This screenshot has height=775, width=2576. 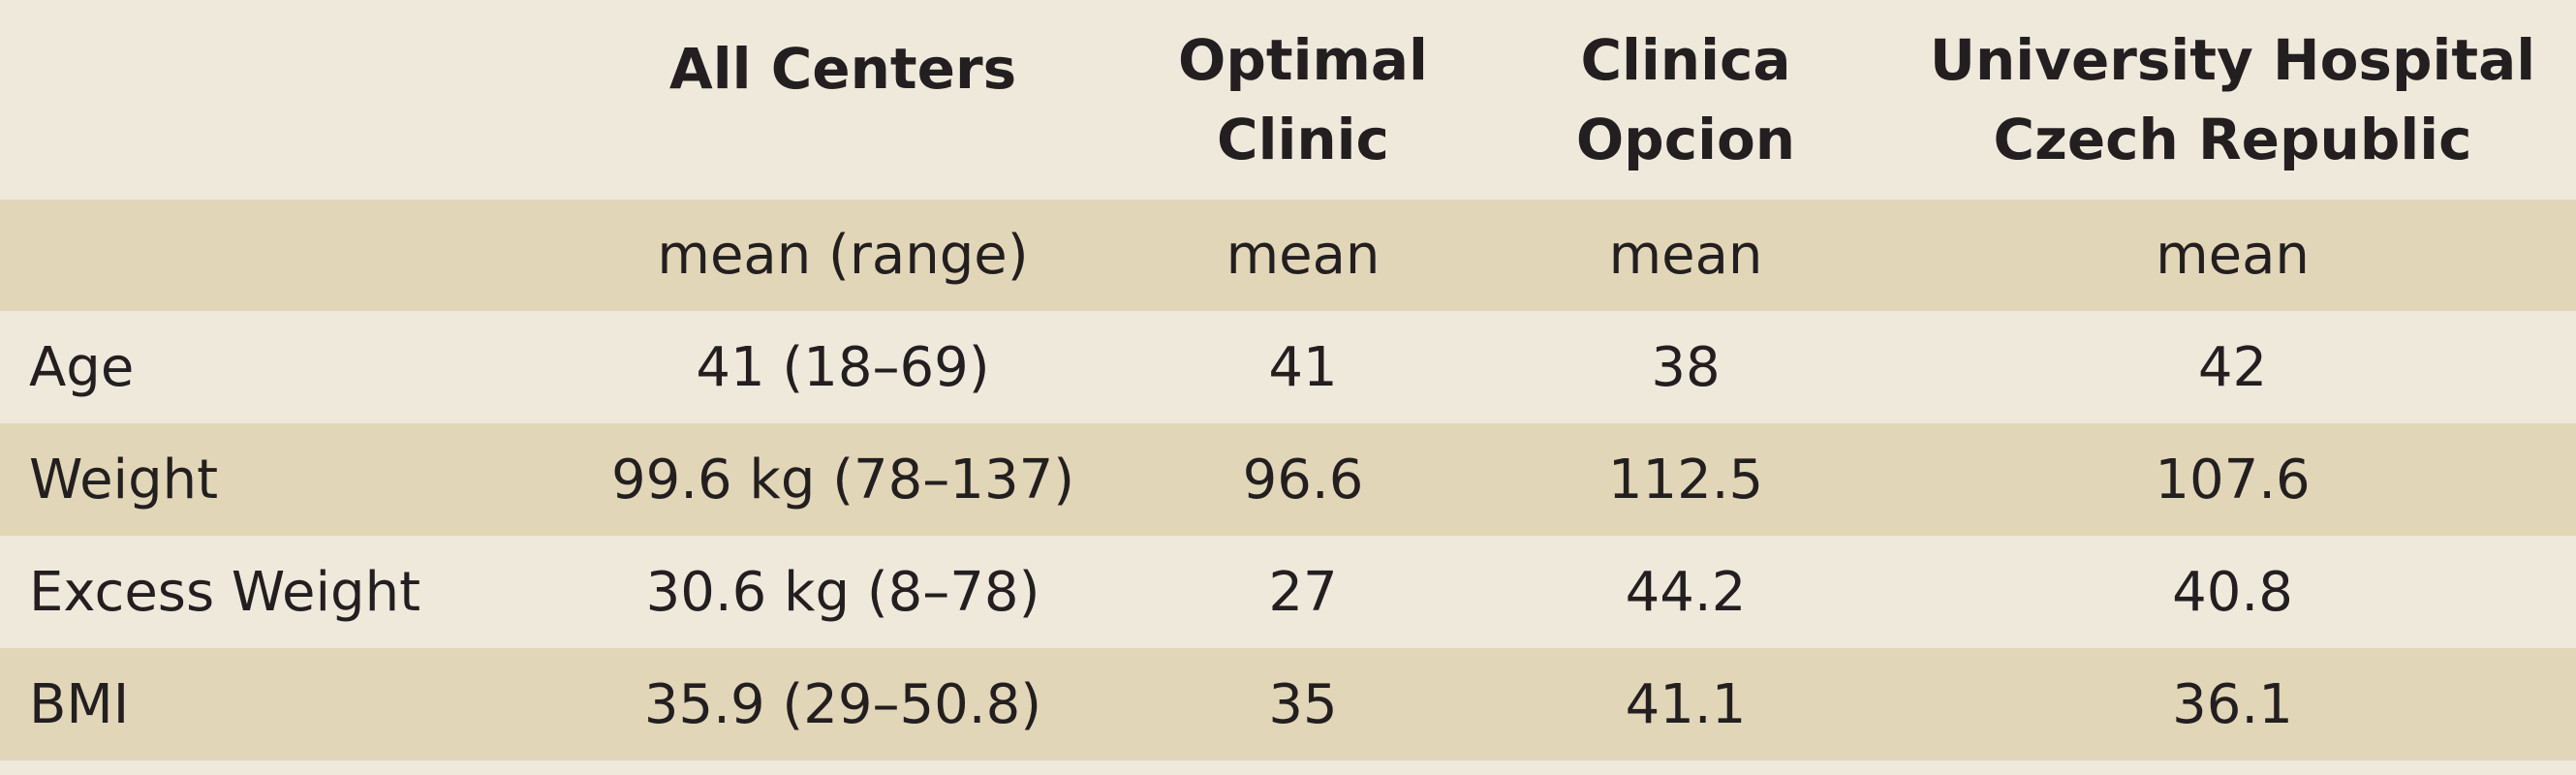 I want to click on header-all-centers: All Centers, so click(x=842, y=69).